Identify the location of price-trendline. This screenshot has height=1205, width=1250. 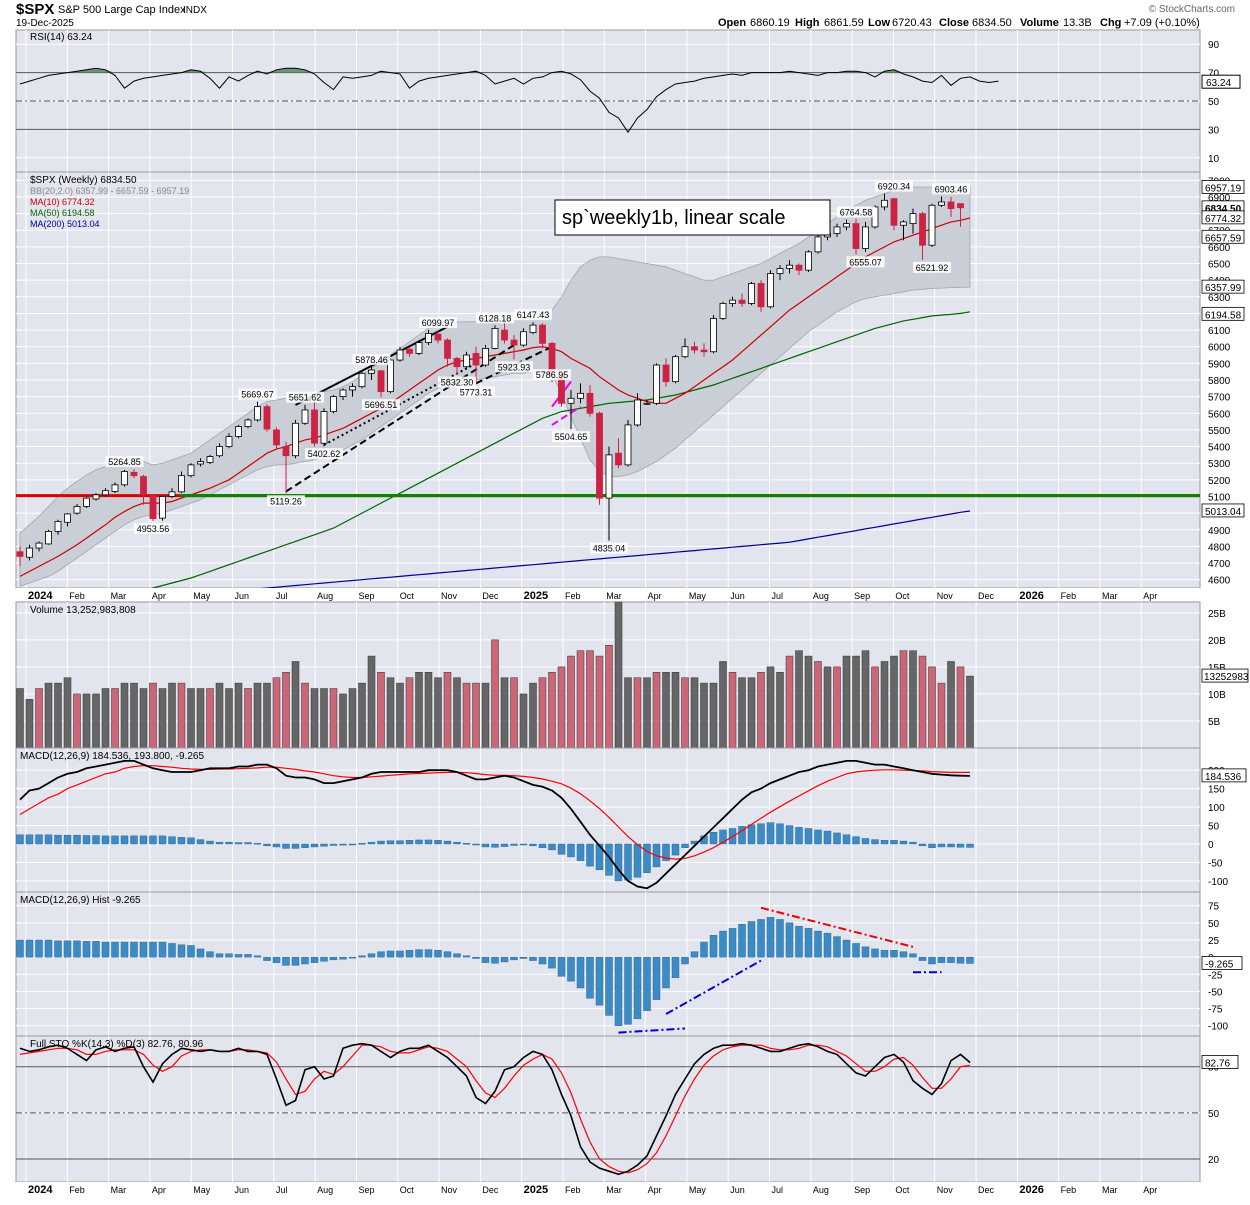
(566, 415).